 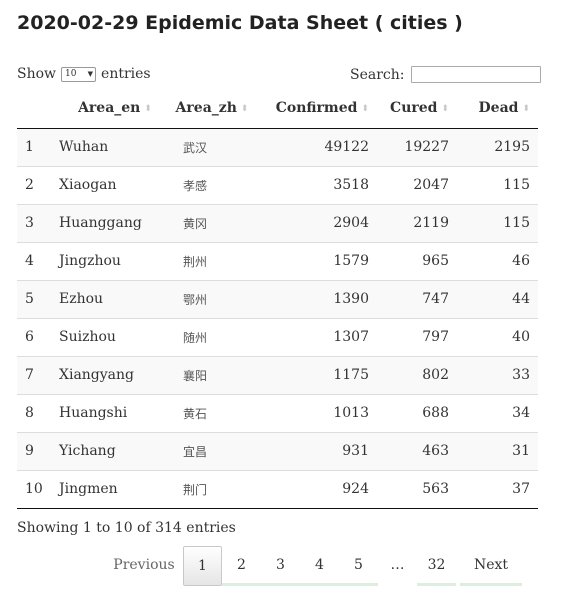 What do you see at coordinates (38, 336) in the screenshot?
I see `cell-index: 6` at bounding box center [38, 336].